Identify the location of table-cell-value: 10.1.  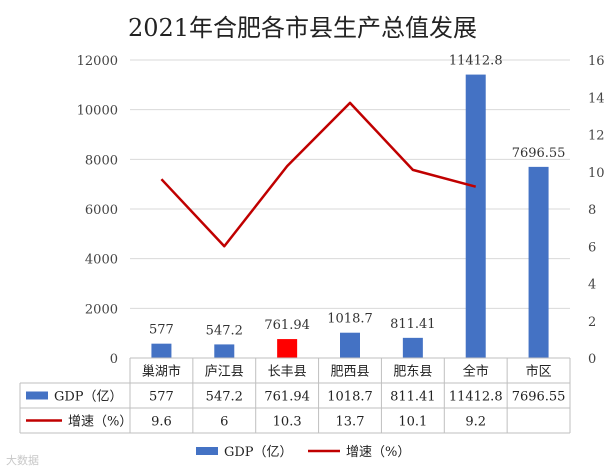
(412, 422).